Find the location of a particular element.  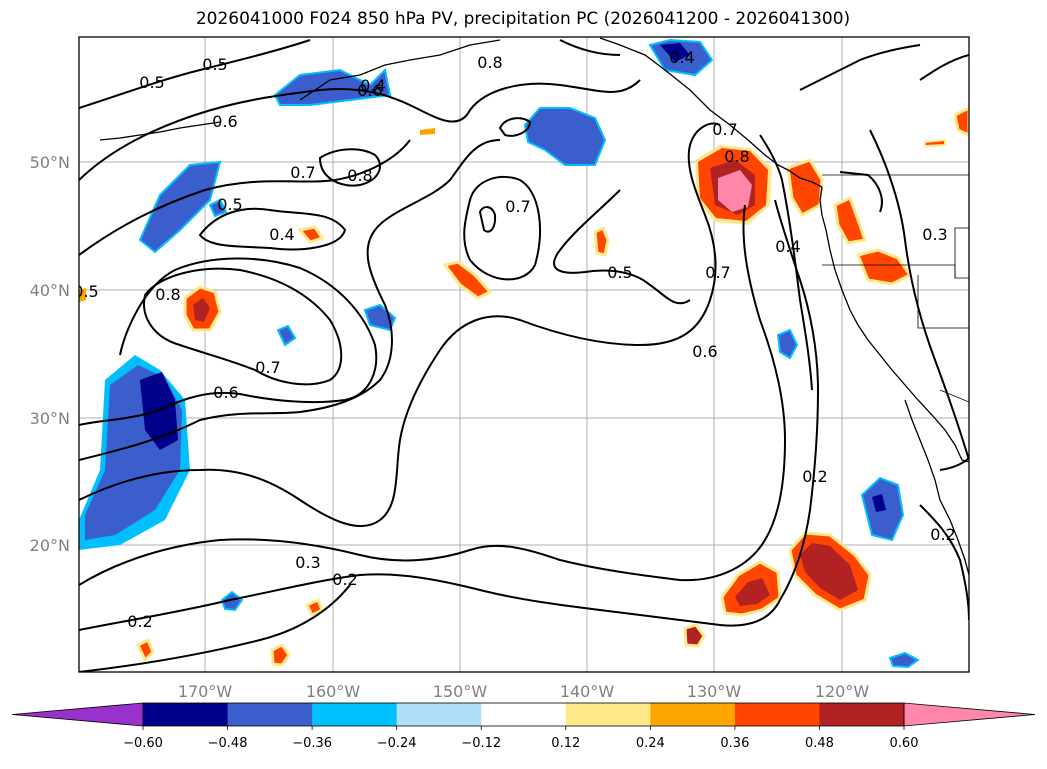

colorbar-tick-label: 0.12 is located at coordinates (565, 743).